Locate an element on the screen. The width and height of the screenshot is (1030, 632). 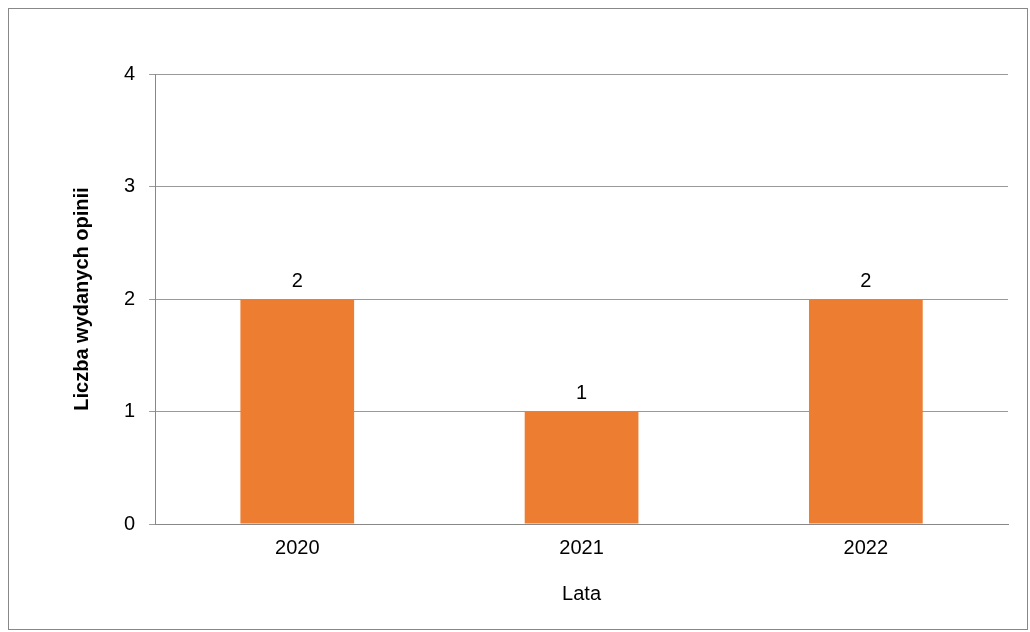
y-tick-label: 3 is located at coordinates (130, 185).